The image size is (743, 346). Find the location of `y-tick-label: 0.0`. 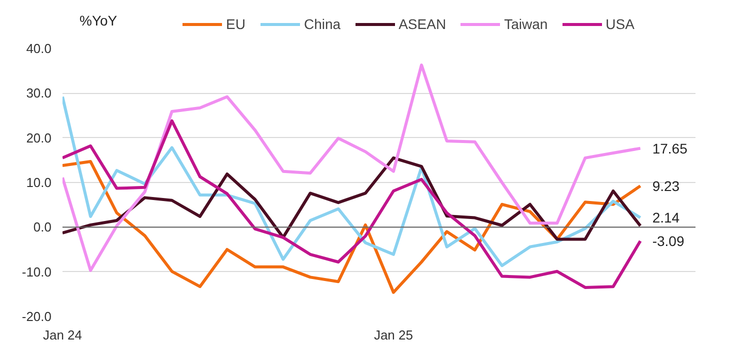

y-tick-label: 0.0 is located at coordinates (42, 227).